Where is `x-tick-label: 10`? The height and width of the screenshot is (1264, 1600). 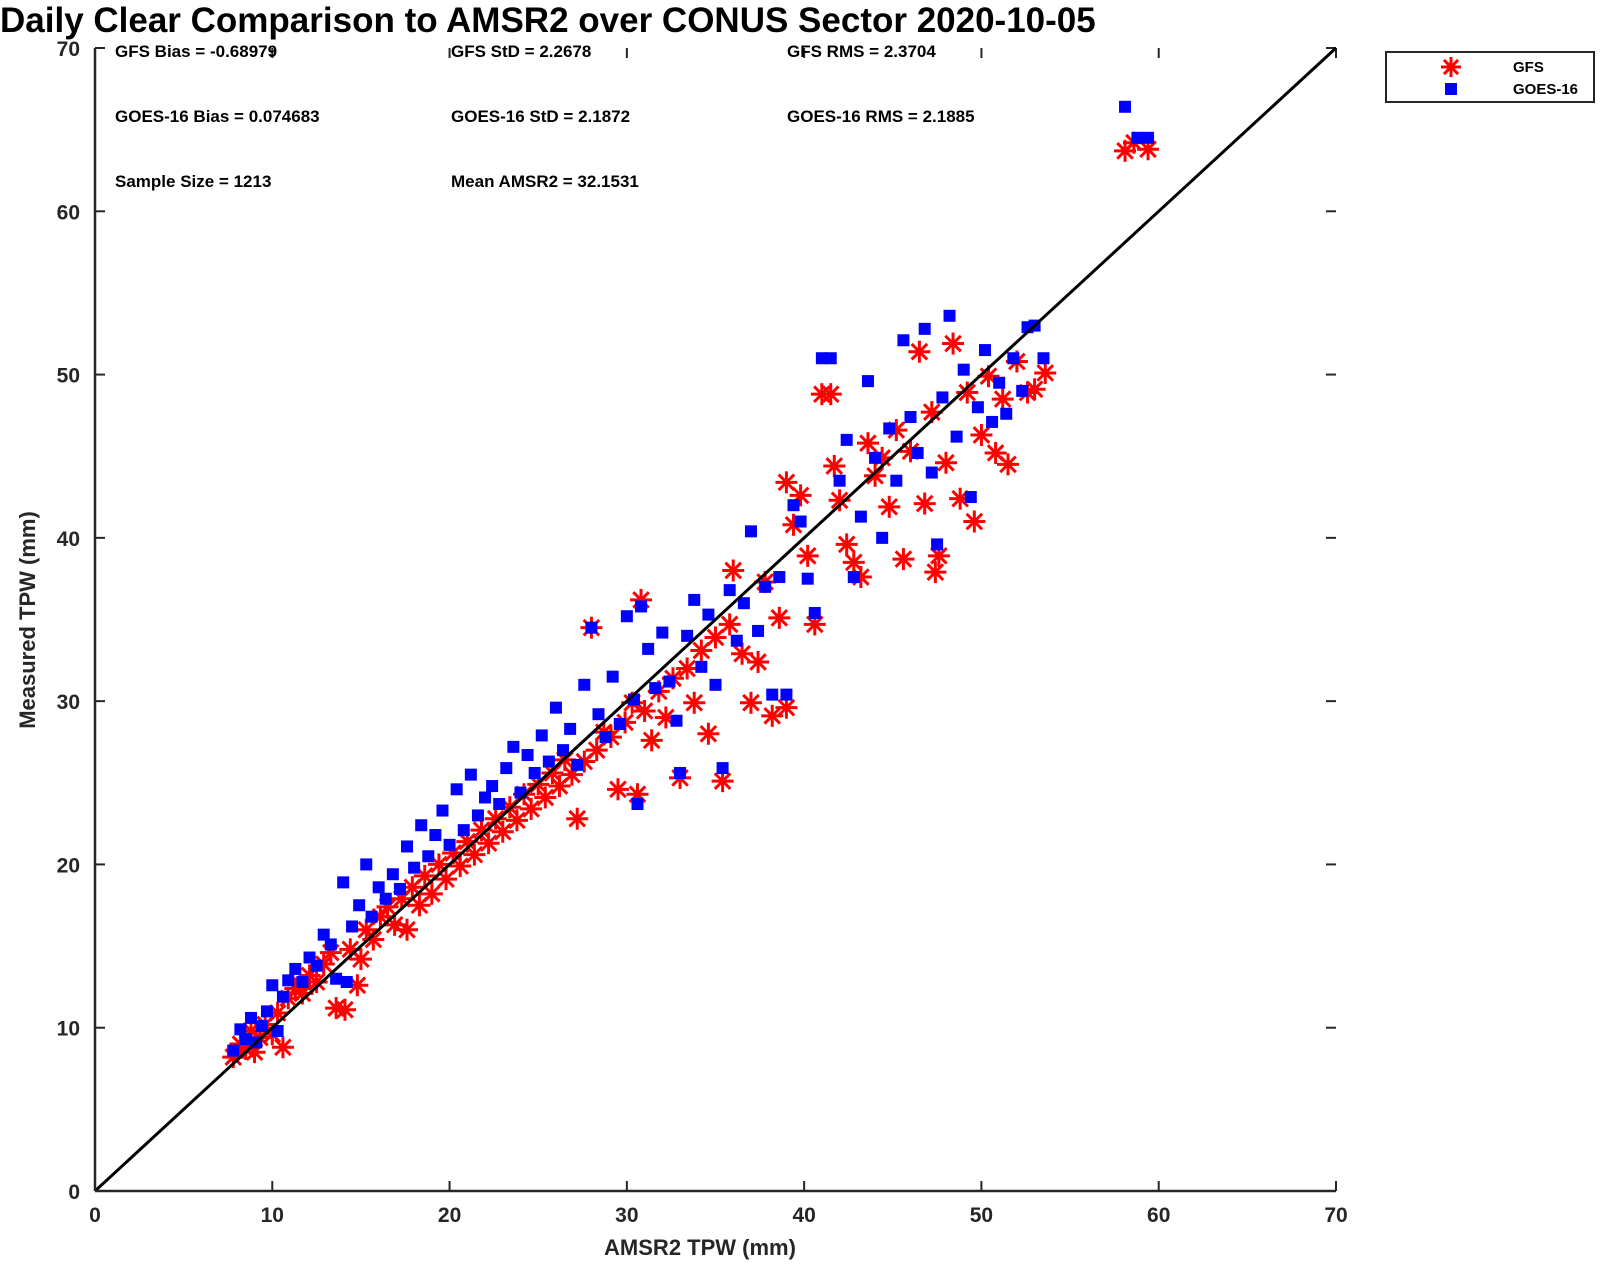 x-tick-label: 10 is located at coordinates (272, 1215).